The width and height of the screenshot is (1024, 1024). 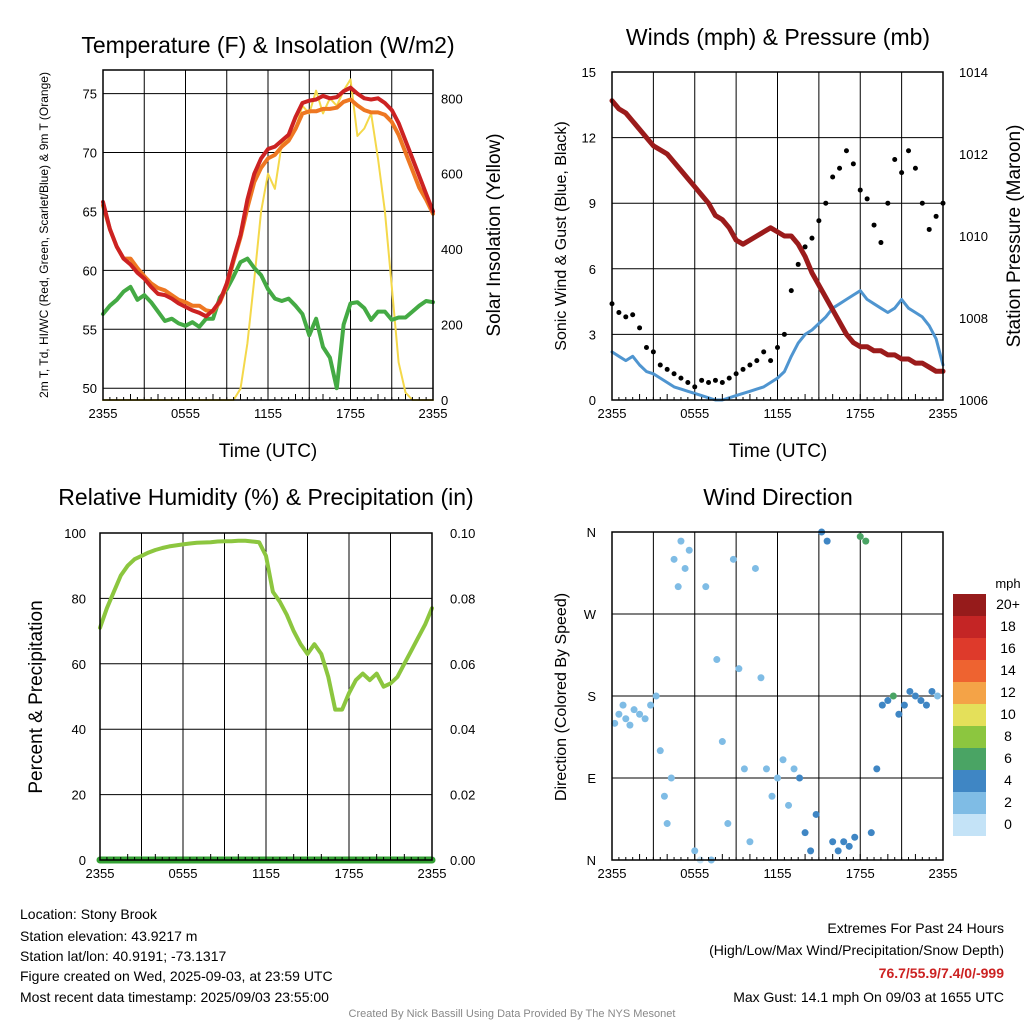 What do you see at coordinates (494, 234) in the screenshot?
I see `y2-axis-label: Solar Insolation (Yellow)` at bounding box center [494, 234].